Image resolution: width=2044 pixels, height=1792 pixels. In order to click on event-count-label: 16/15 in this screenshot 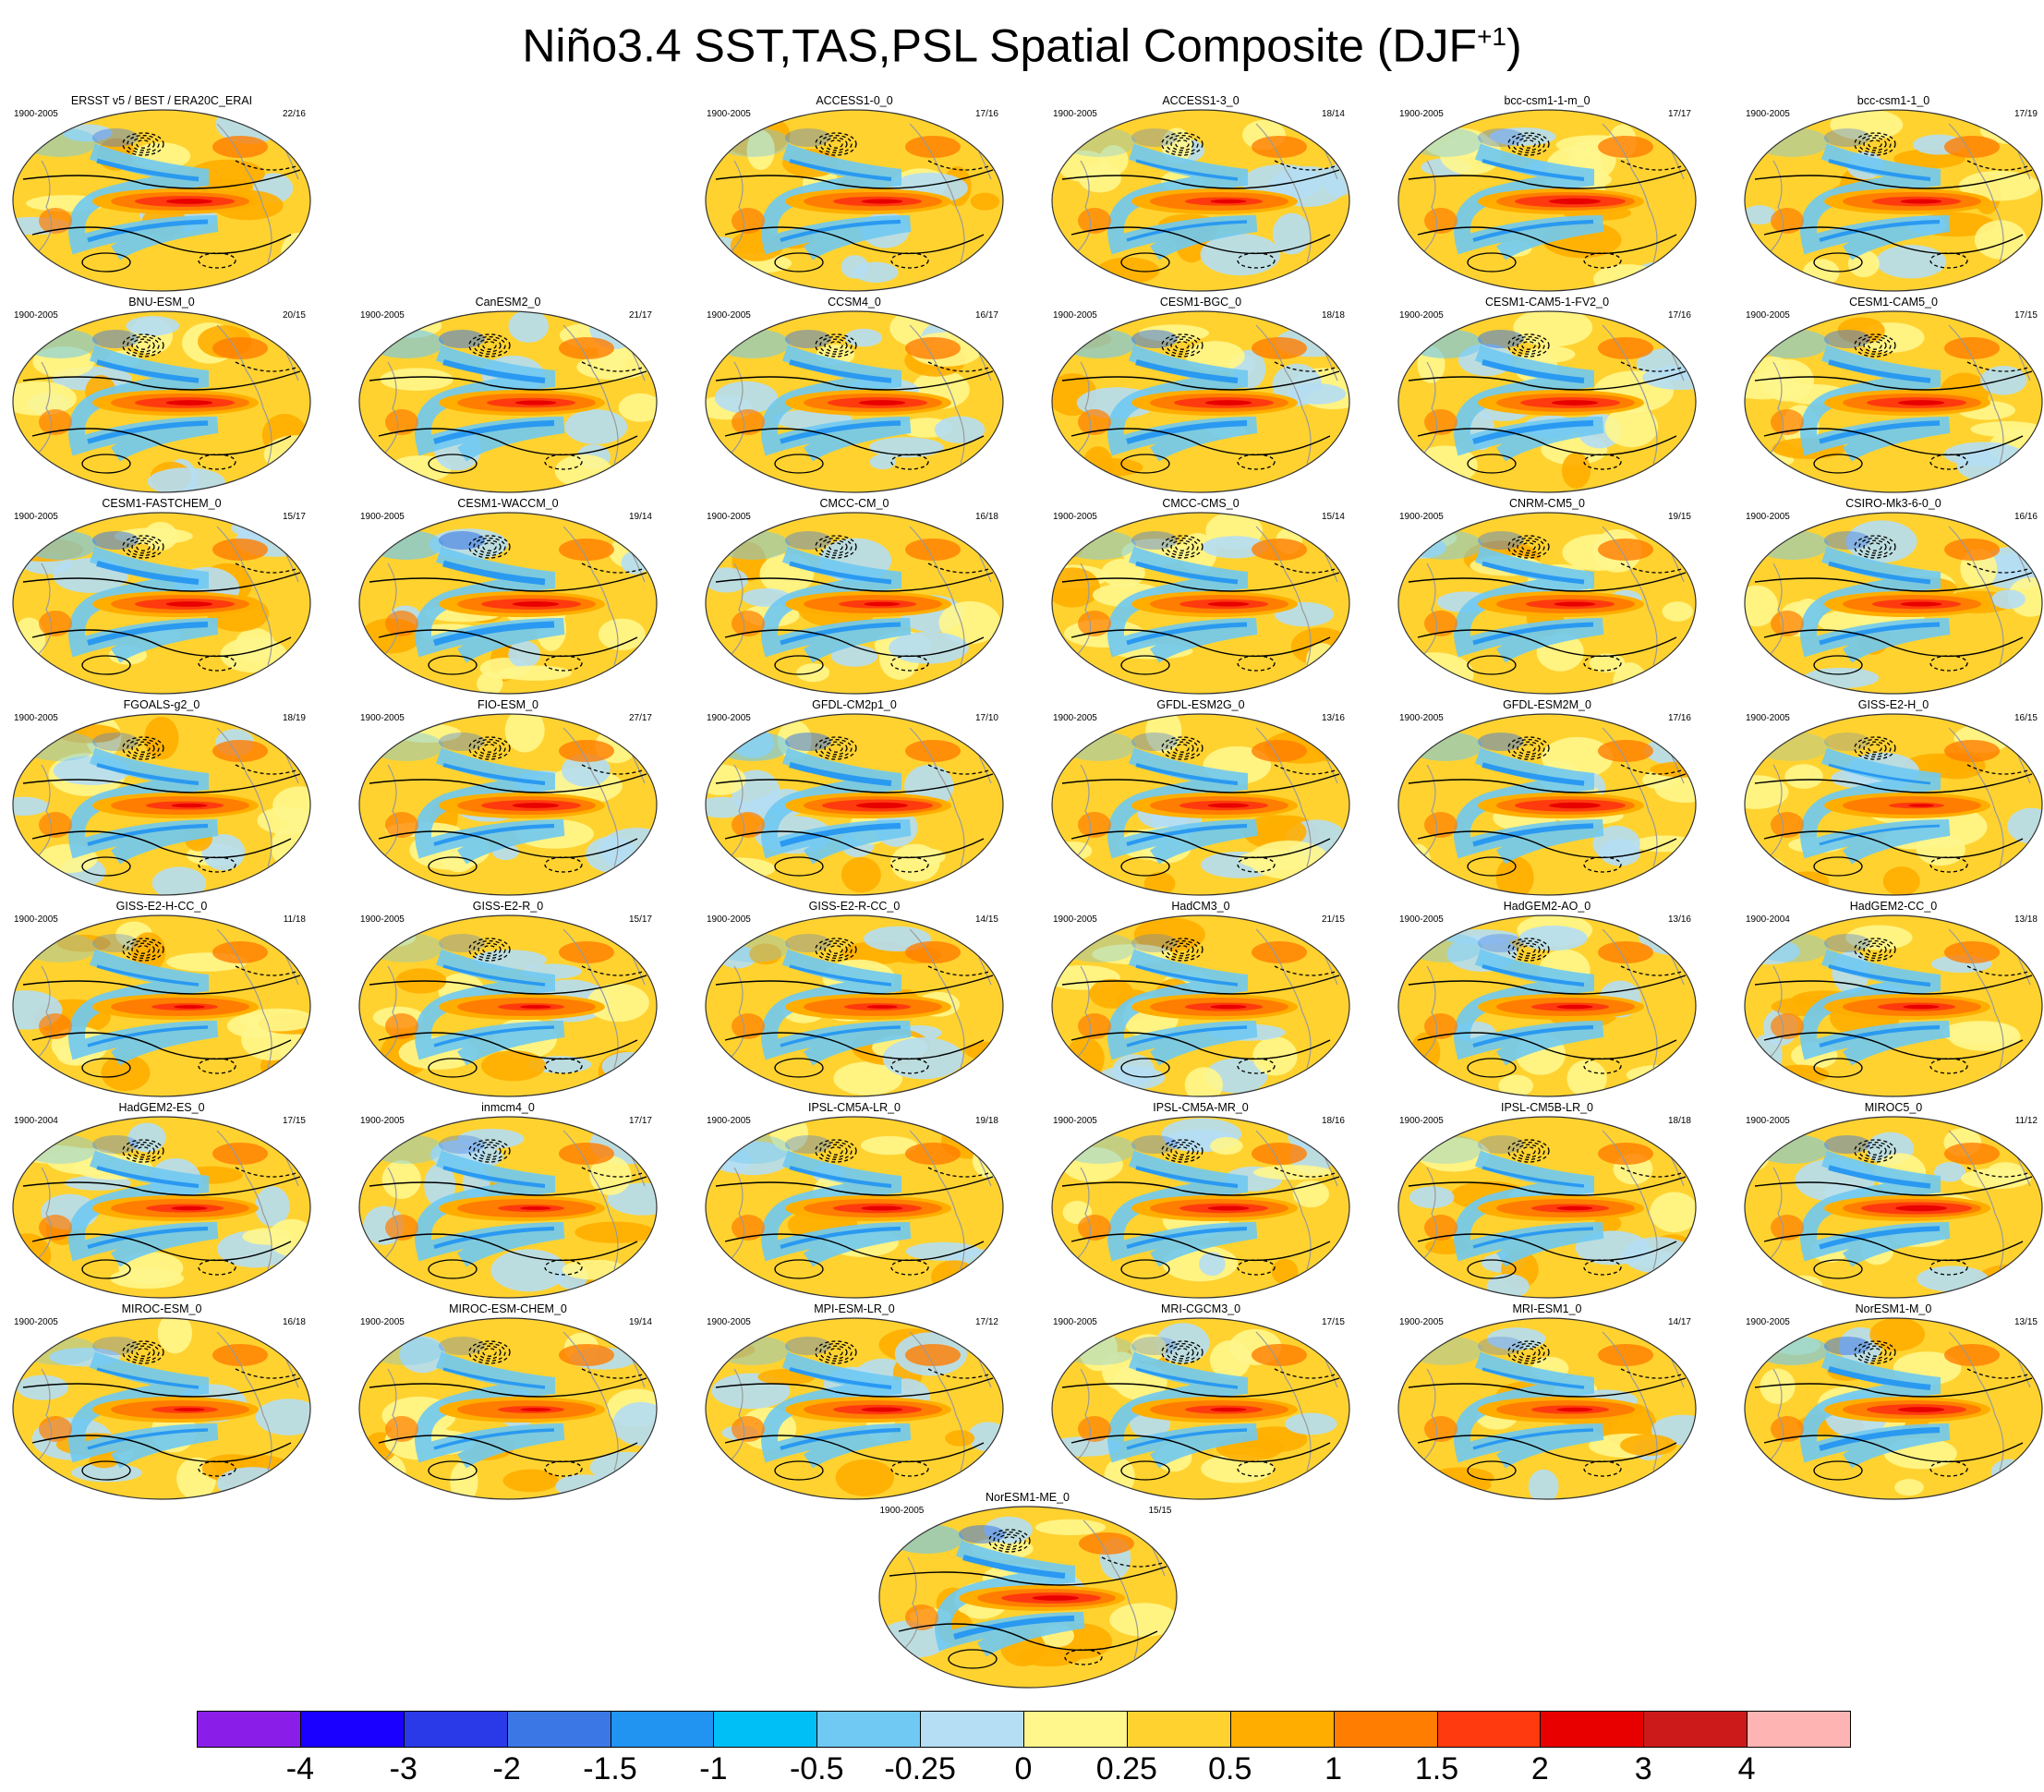, I will do `click(2026, 718)`.